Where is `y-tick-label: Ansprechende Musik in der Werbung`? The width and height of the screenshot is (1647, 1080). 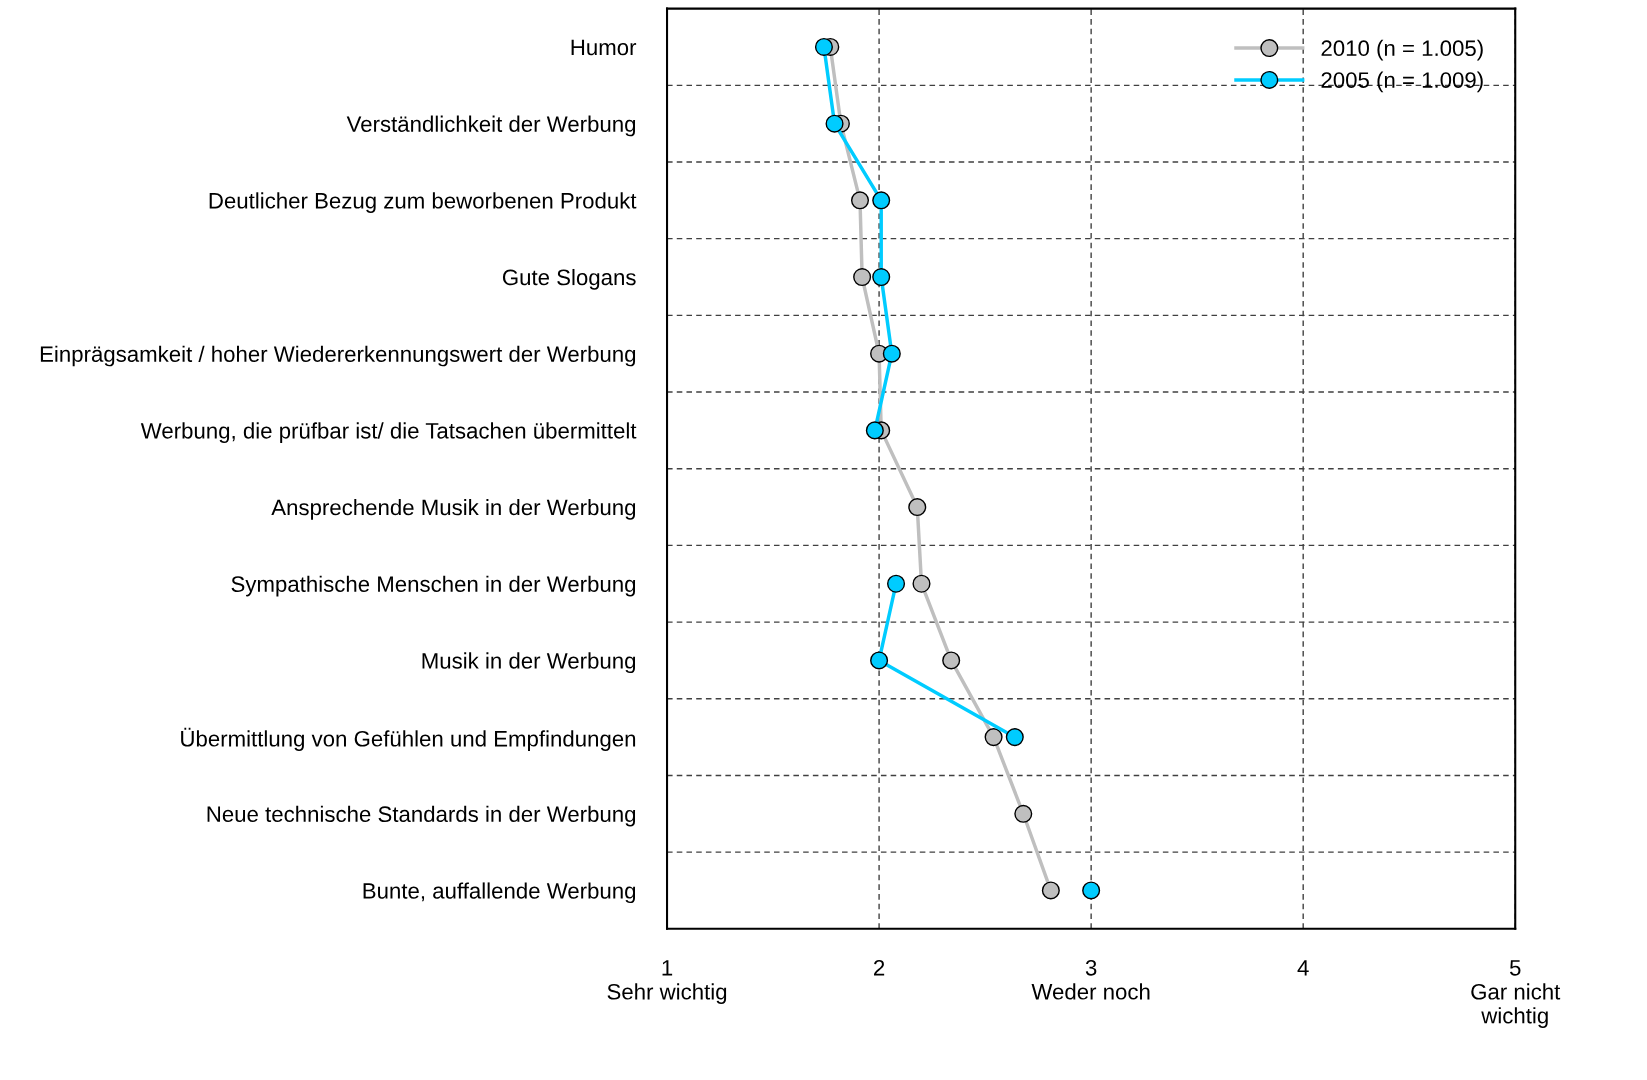 y-tick-label: Ansprechende Musik in der Werbung is located at coordinates (453, 509).